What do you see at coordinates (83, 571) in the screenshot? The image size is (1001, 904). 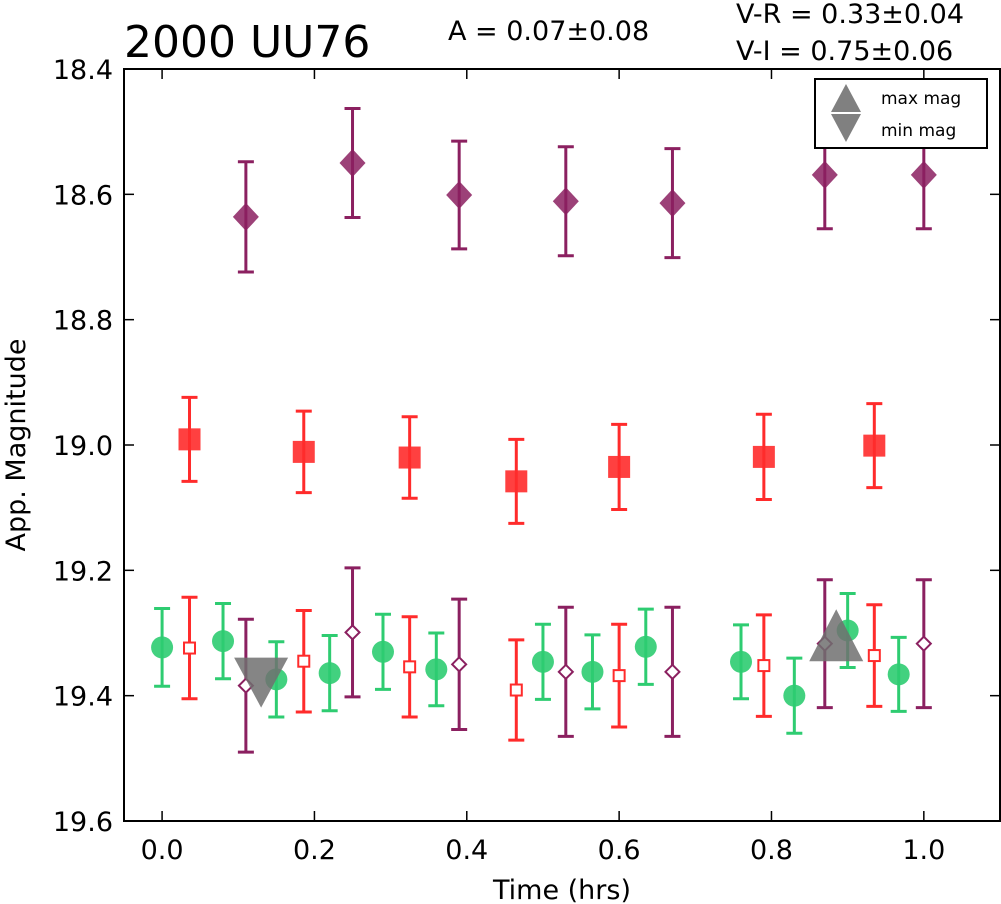 I see `y-tick-label: 19.2` at bounding box center [83, 571].